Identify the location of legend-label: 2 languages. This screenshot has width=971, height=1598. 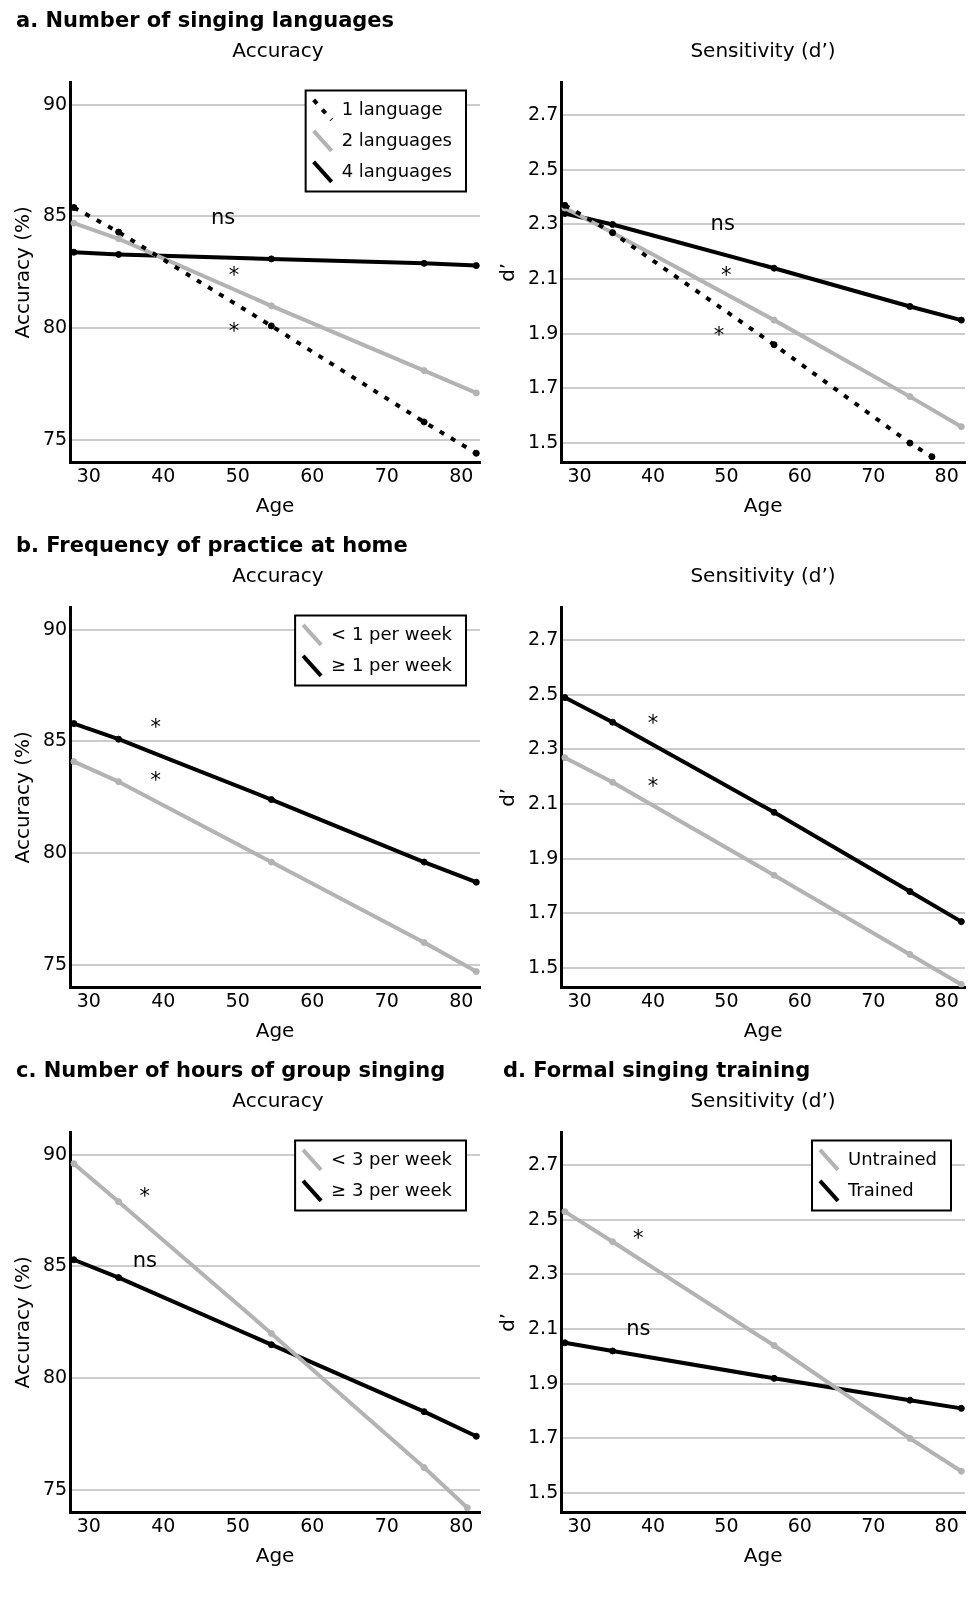
(396, 139).